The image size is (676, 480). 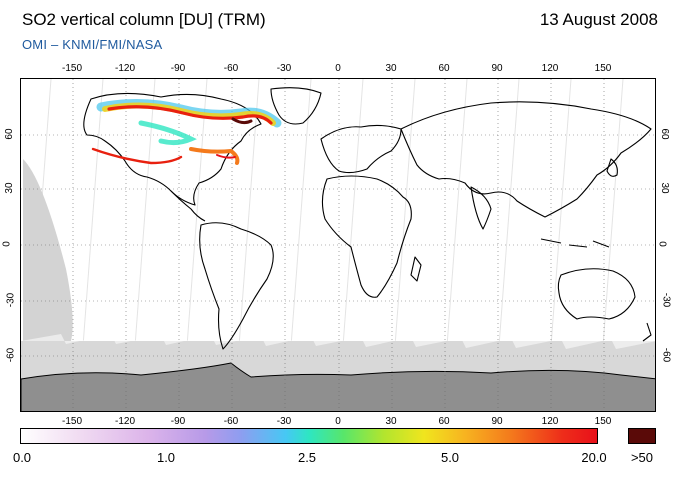 What do you see at coordinates (92, 44) in the screenshot?
I see `credit-line: OMI – KNMI/FMI/NASA` at bounding box center [92, 44].